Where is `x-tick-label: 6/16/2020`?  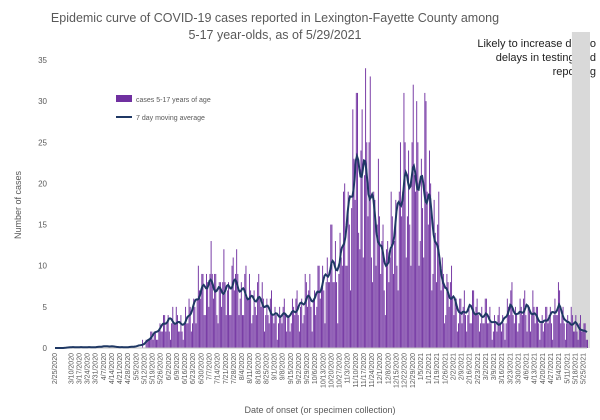 x-tick-label: 6/16/2020 is located at coordinates (185, 368).